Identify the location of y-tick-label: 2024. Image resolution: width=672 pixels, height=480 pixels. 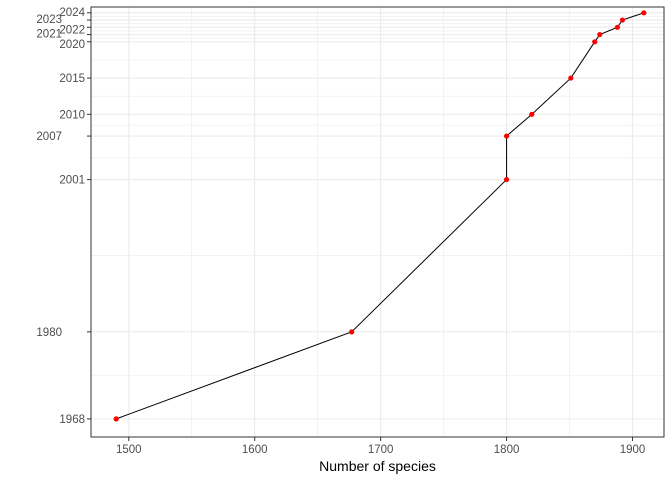
(72, 13).